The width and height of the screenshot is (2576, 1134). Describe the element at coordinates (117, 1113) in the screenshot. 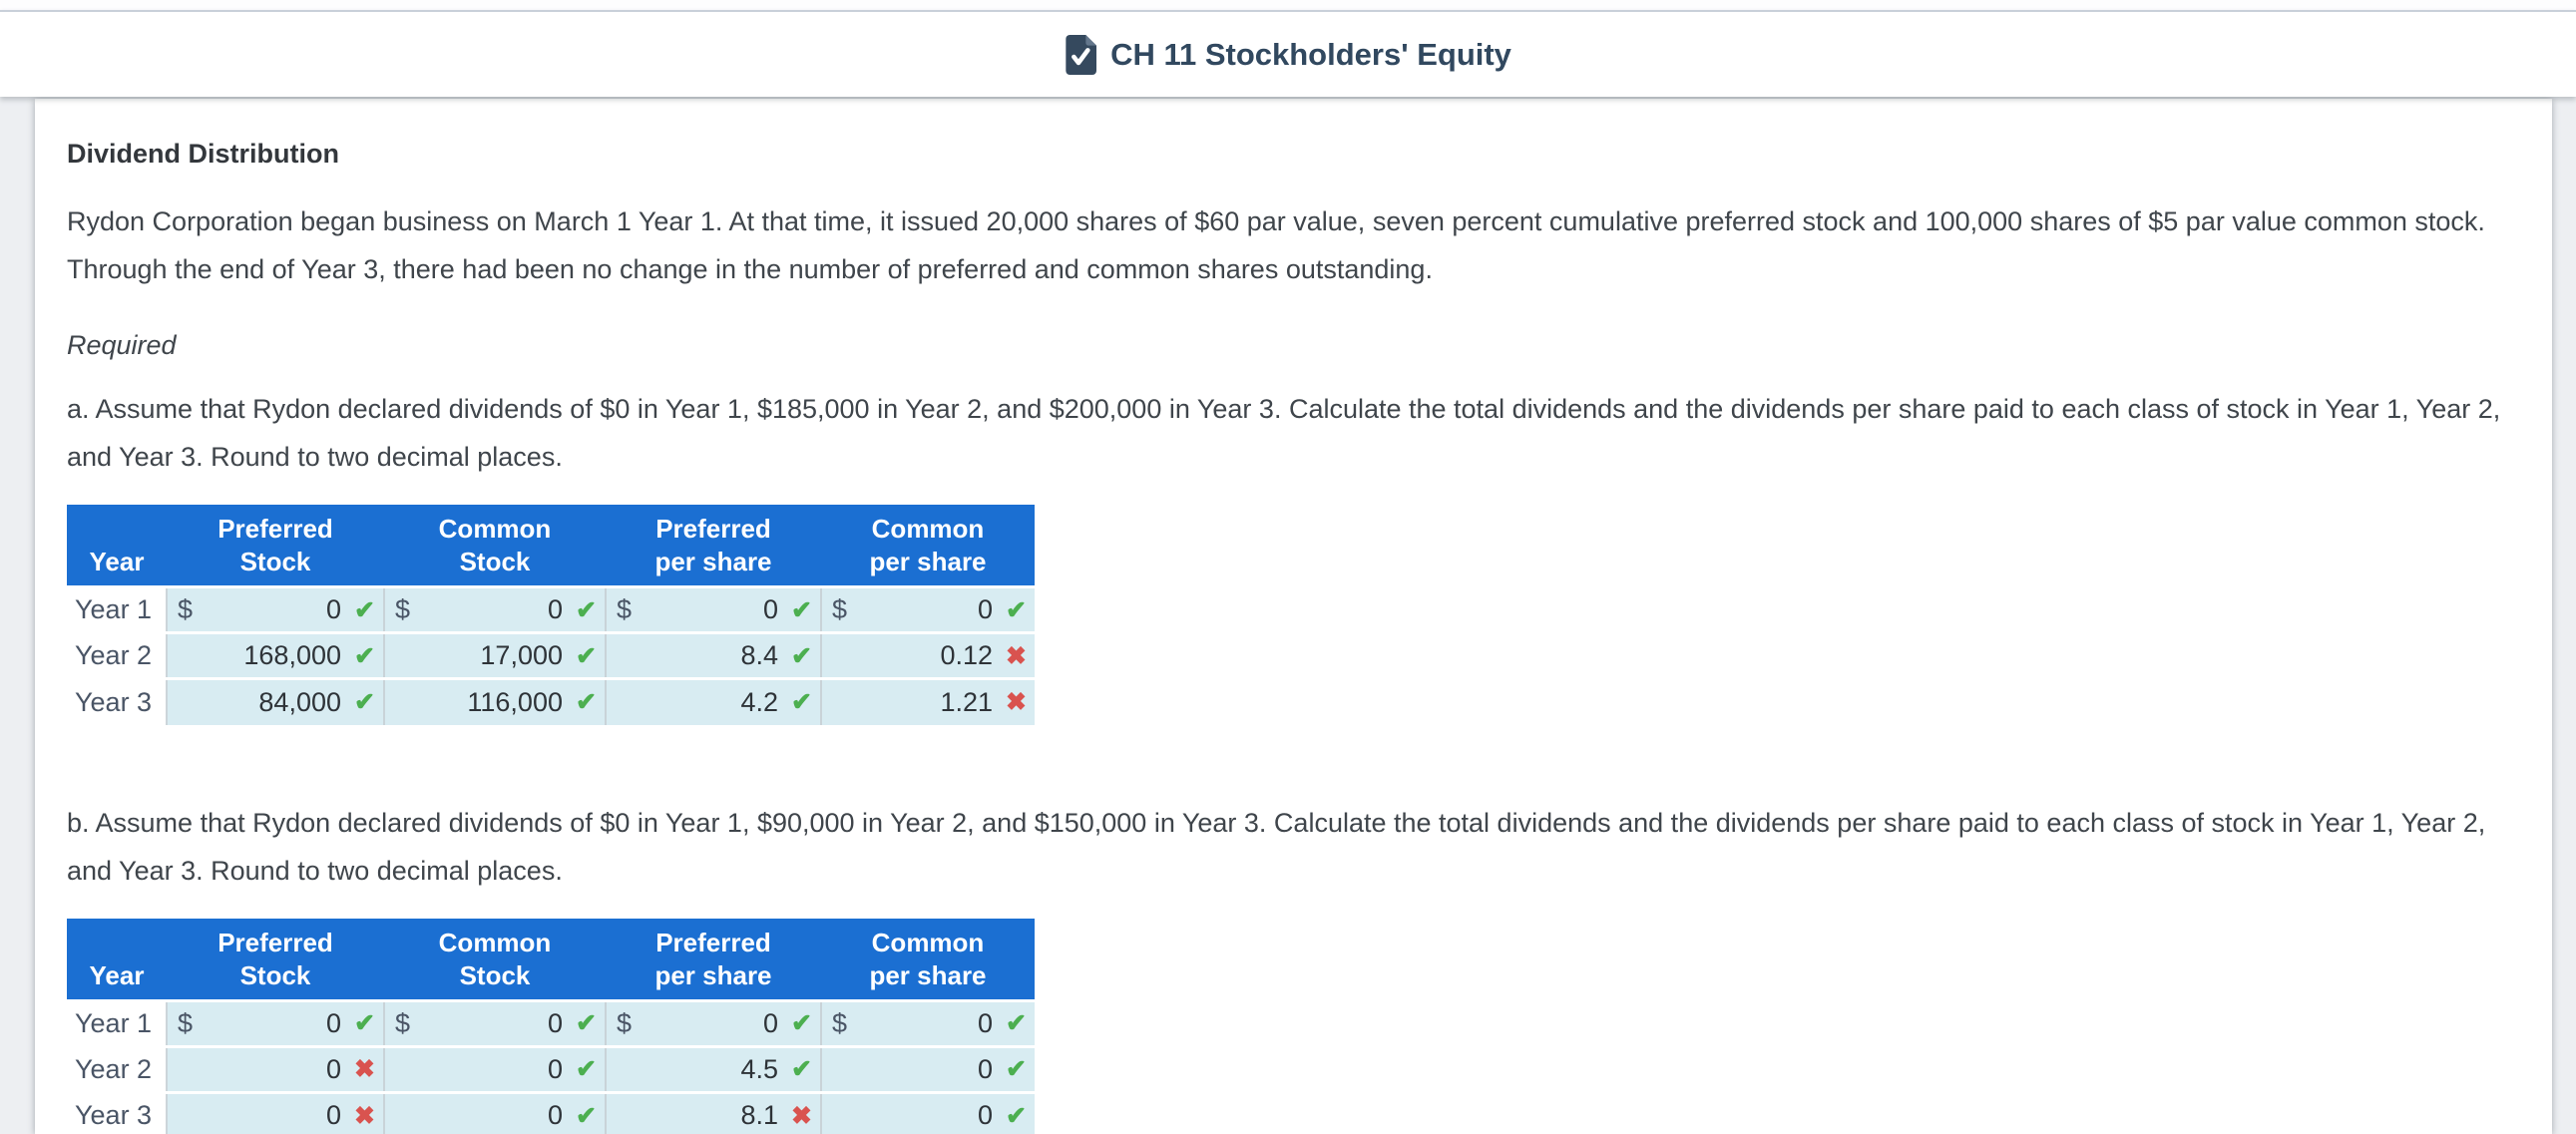

I see `year-label: Year 3` at that location.